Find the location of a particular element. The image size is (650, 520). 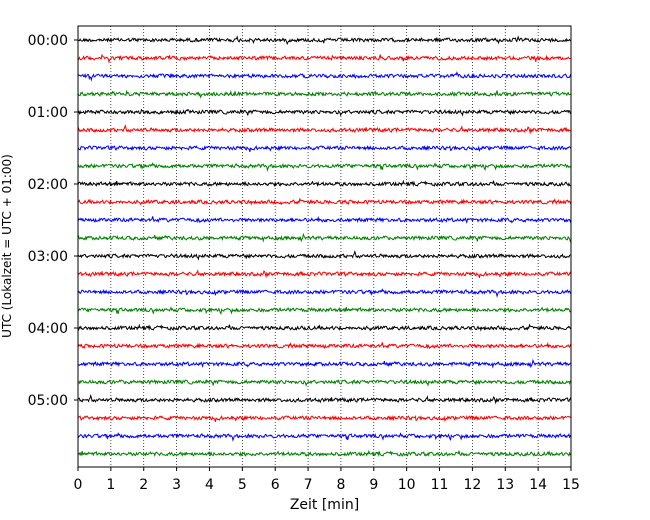

x-tick-label: 7 is located at coordinates (308, 485).